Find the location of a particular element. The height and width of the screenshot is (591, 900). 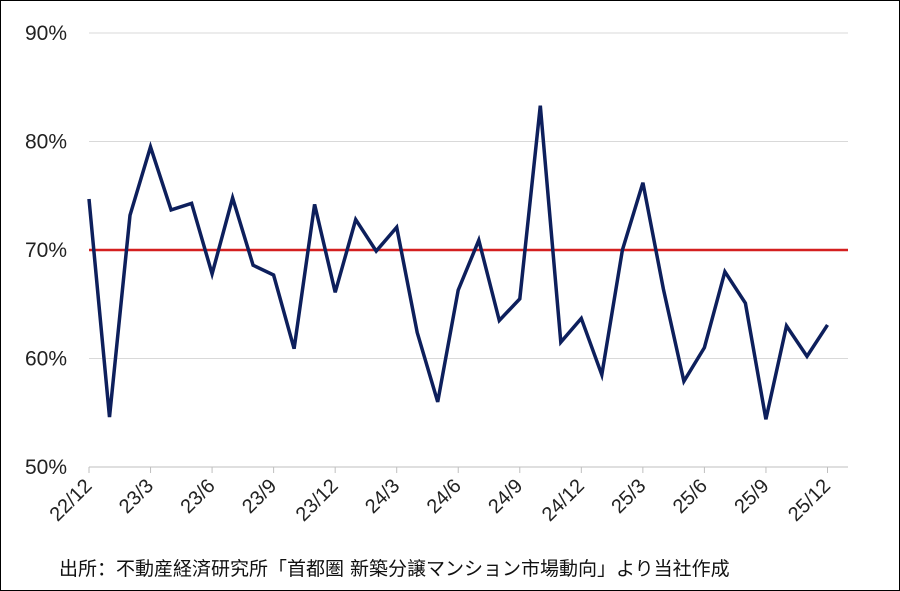

y-tick-label: 80% is located at coordinates (46, 142).